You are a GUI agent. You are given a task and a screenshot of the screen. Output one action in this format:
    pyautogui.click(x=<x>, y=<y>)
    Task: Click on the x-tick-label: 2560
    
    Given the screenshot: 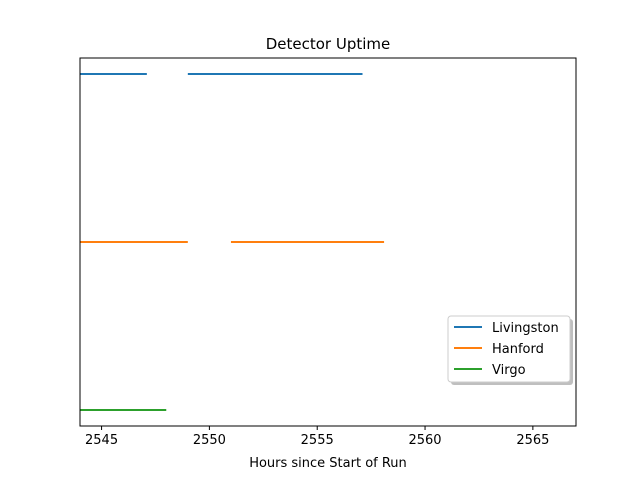 What is the action you would take?
    pyautogui.click(x=424, y=440)
    